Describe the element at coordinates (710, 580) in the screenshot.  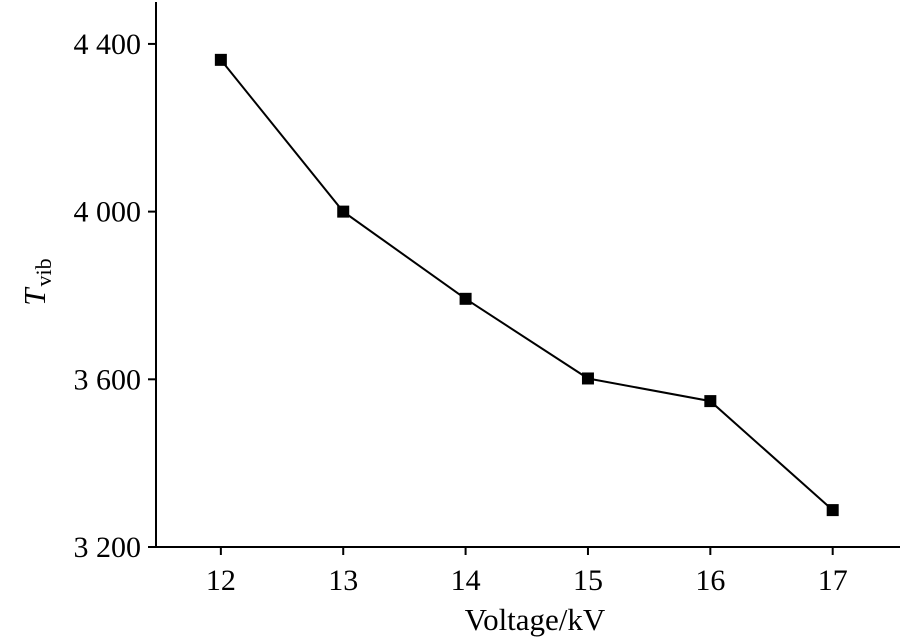
I see `x-tick-label: 16` at that location.